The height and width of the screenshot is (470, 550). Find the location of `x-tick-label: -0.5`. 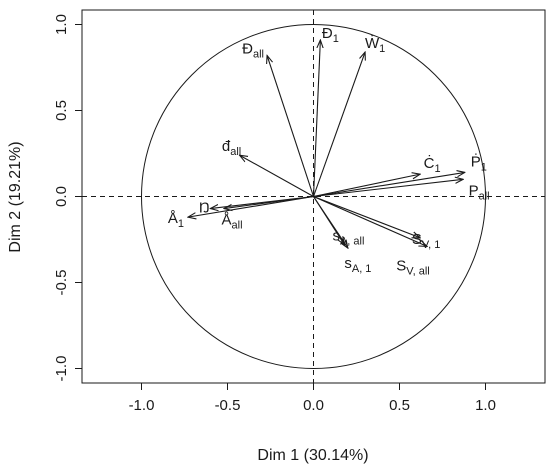

x-tick-label: -0.5 is located at coordinates (228, 405).